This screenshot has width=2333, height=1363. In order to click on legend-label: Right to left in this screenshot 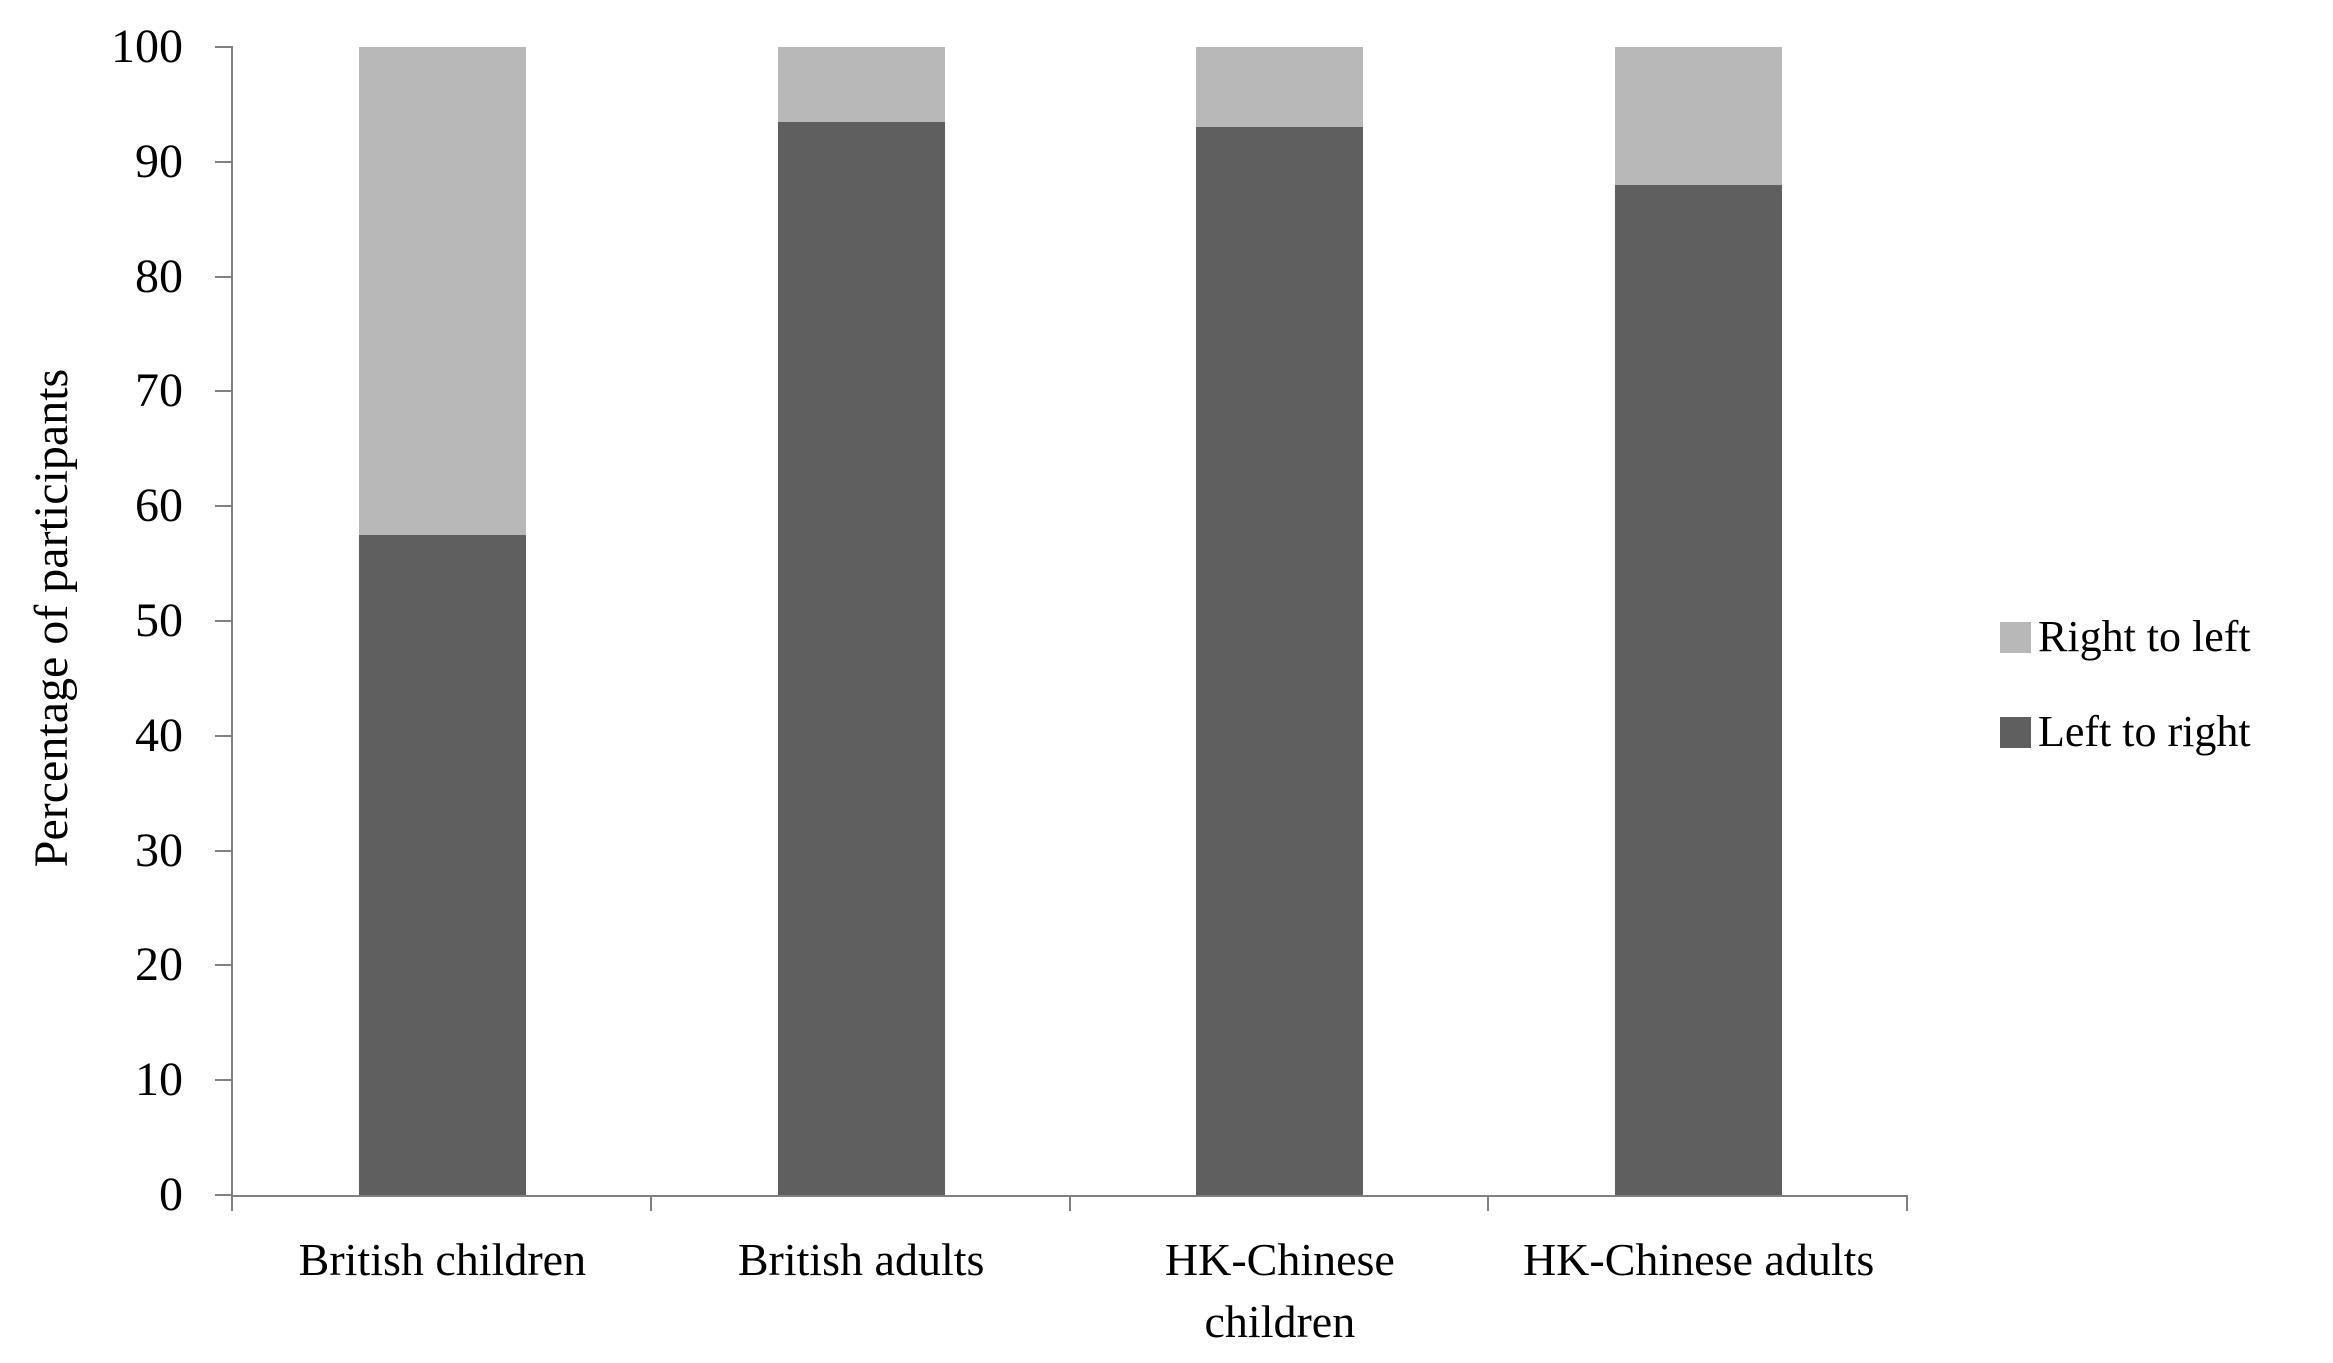, I will do `click(2144, 636)`.